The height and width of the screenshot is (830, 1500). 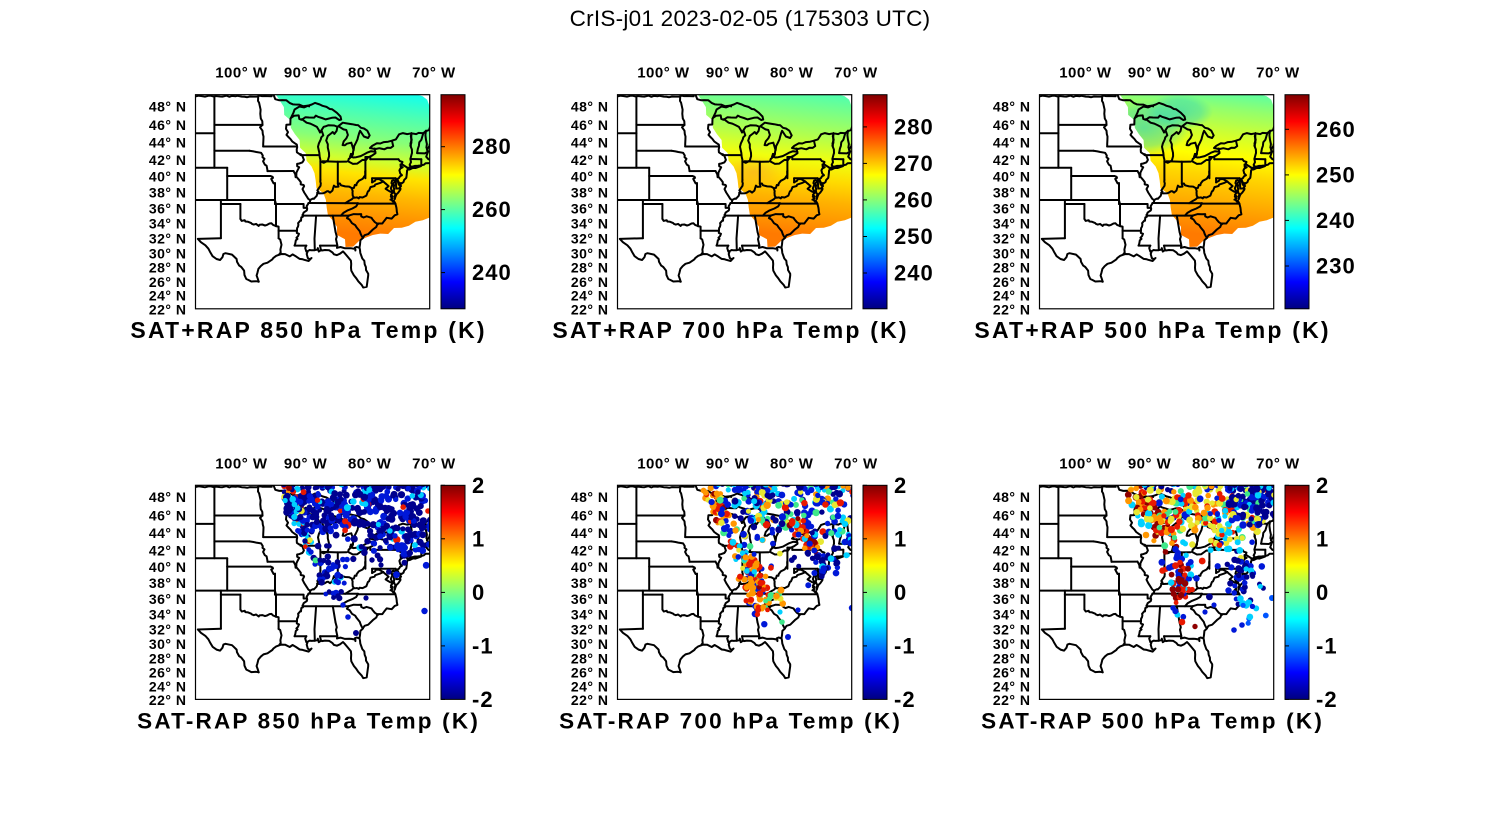 I want to click on svg-text: 270, so click(x=914, y=163).